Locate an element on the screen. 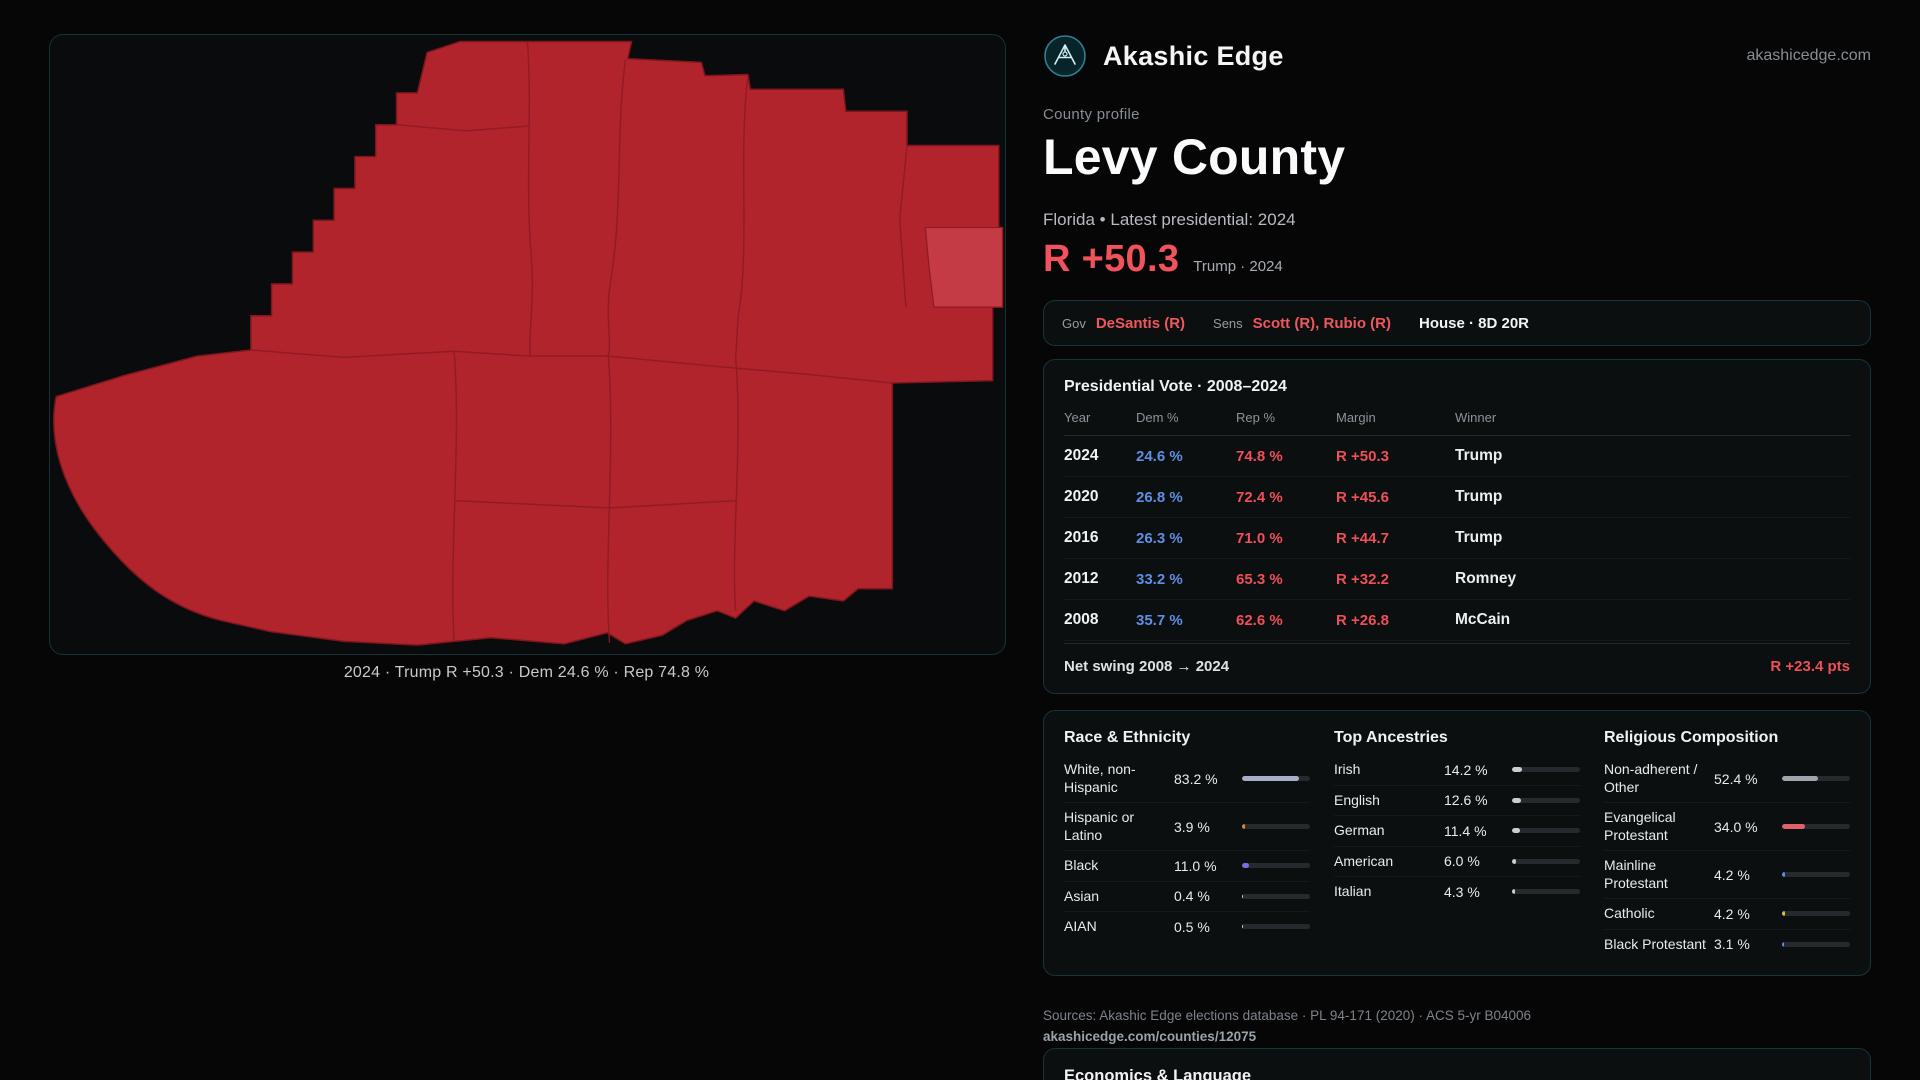 This screenshot has height=1080, width=1920. cell-margin: R +44.7 is located at coordinates (1362, 538).